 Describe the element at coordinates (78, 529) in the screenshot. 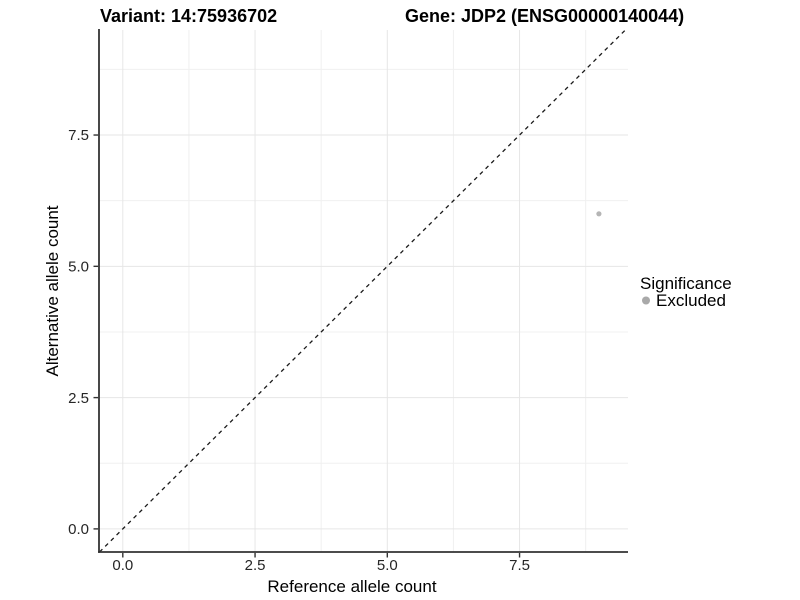

I see `y-tick-label: 0.0` at that location.